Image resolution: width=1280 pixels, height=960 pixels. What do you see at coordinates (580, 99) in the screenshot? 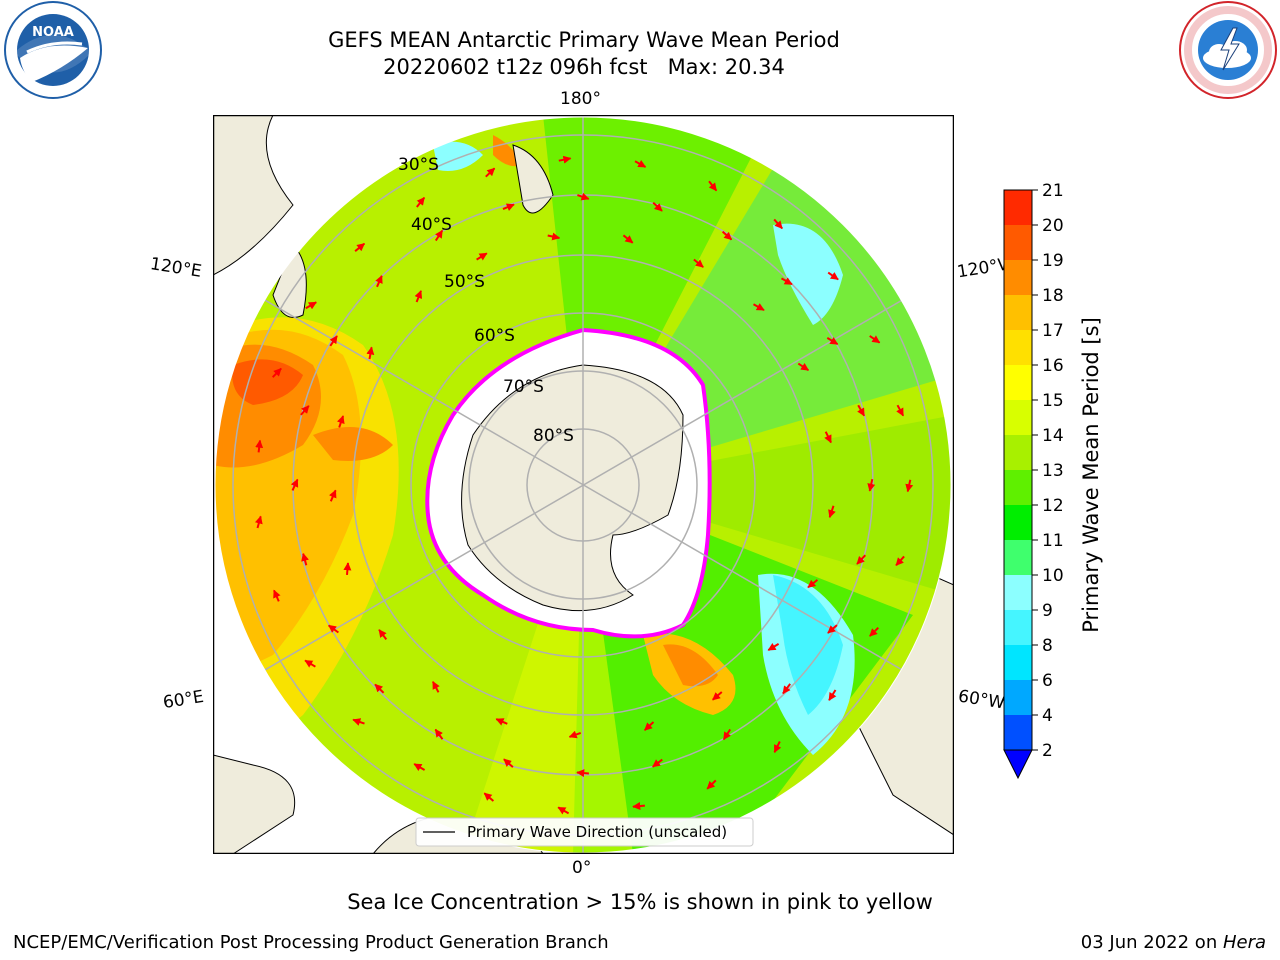
I see `lon-label-180: 180°` at bounding box center [580, 99].